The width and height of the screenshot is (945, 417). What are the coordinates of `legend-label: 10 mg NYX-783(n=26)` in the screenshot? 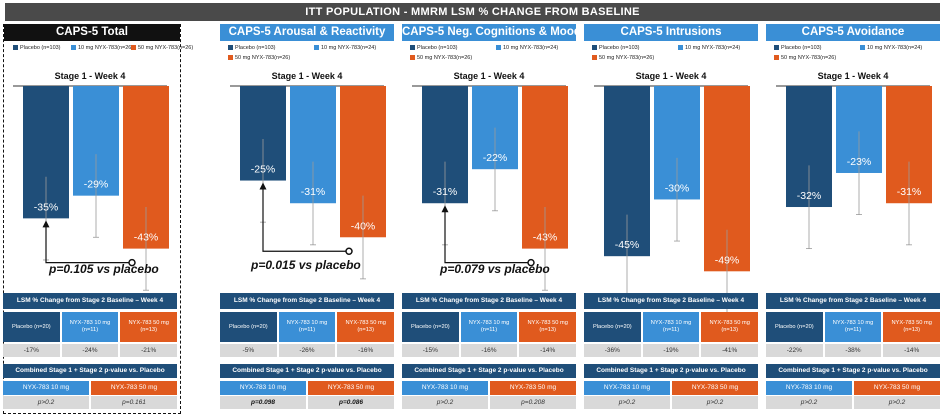 It's located at (106, 48).